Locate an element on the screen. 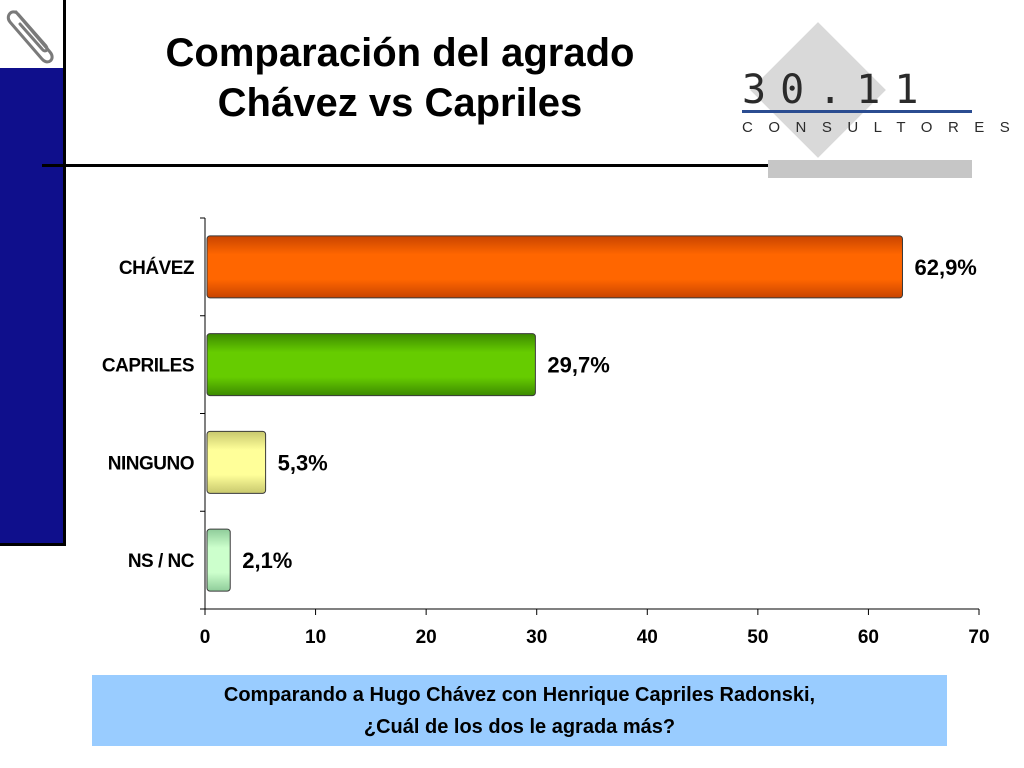  category-label: CHÁVEZ is located at coordinates (157, 268).